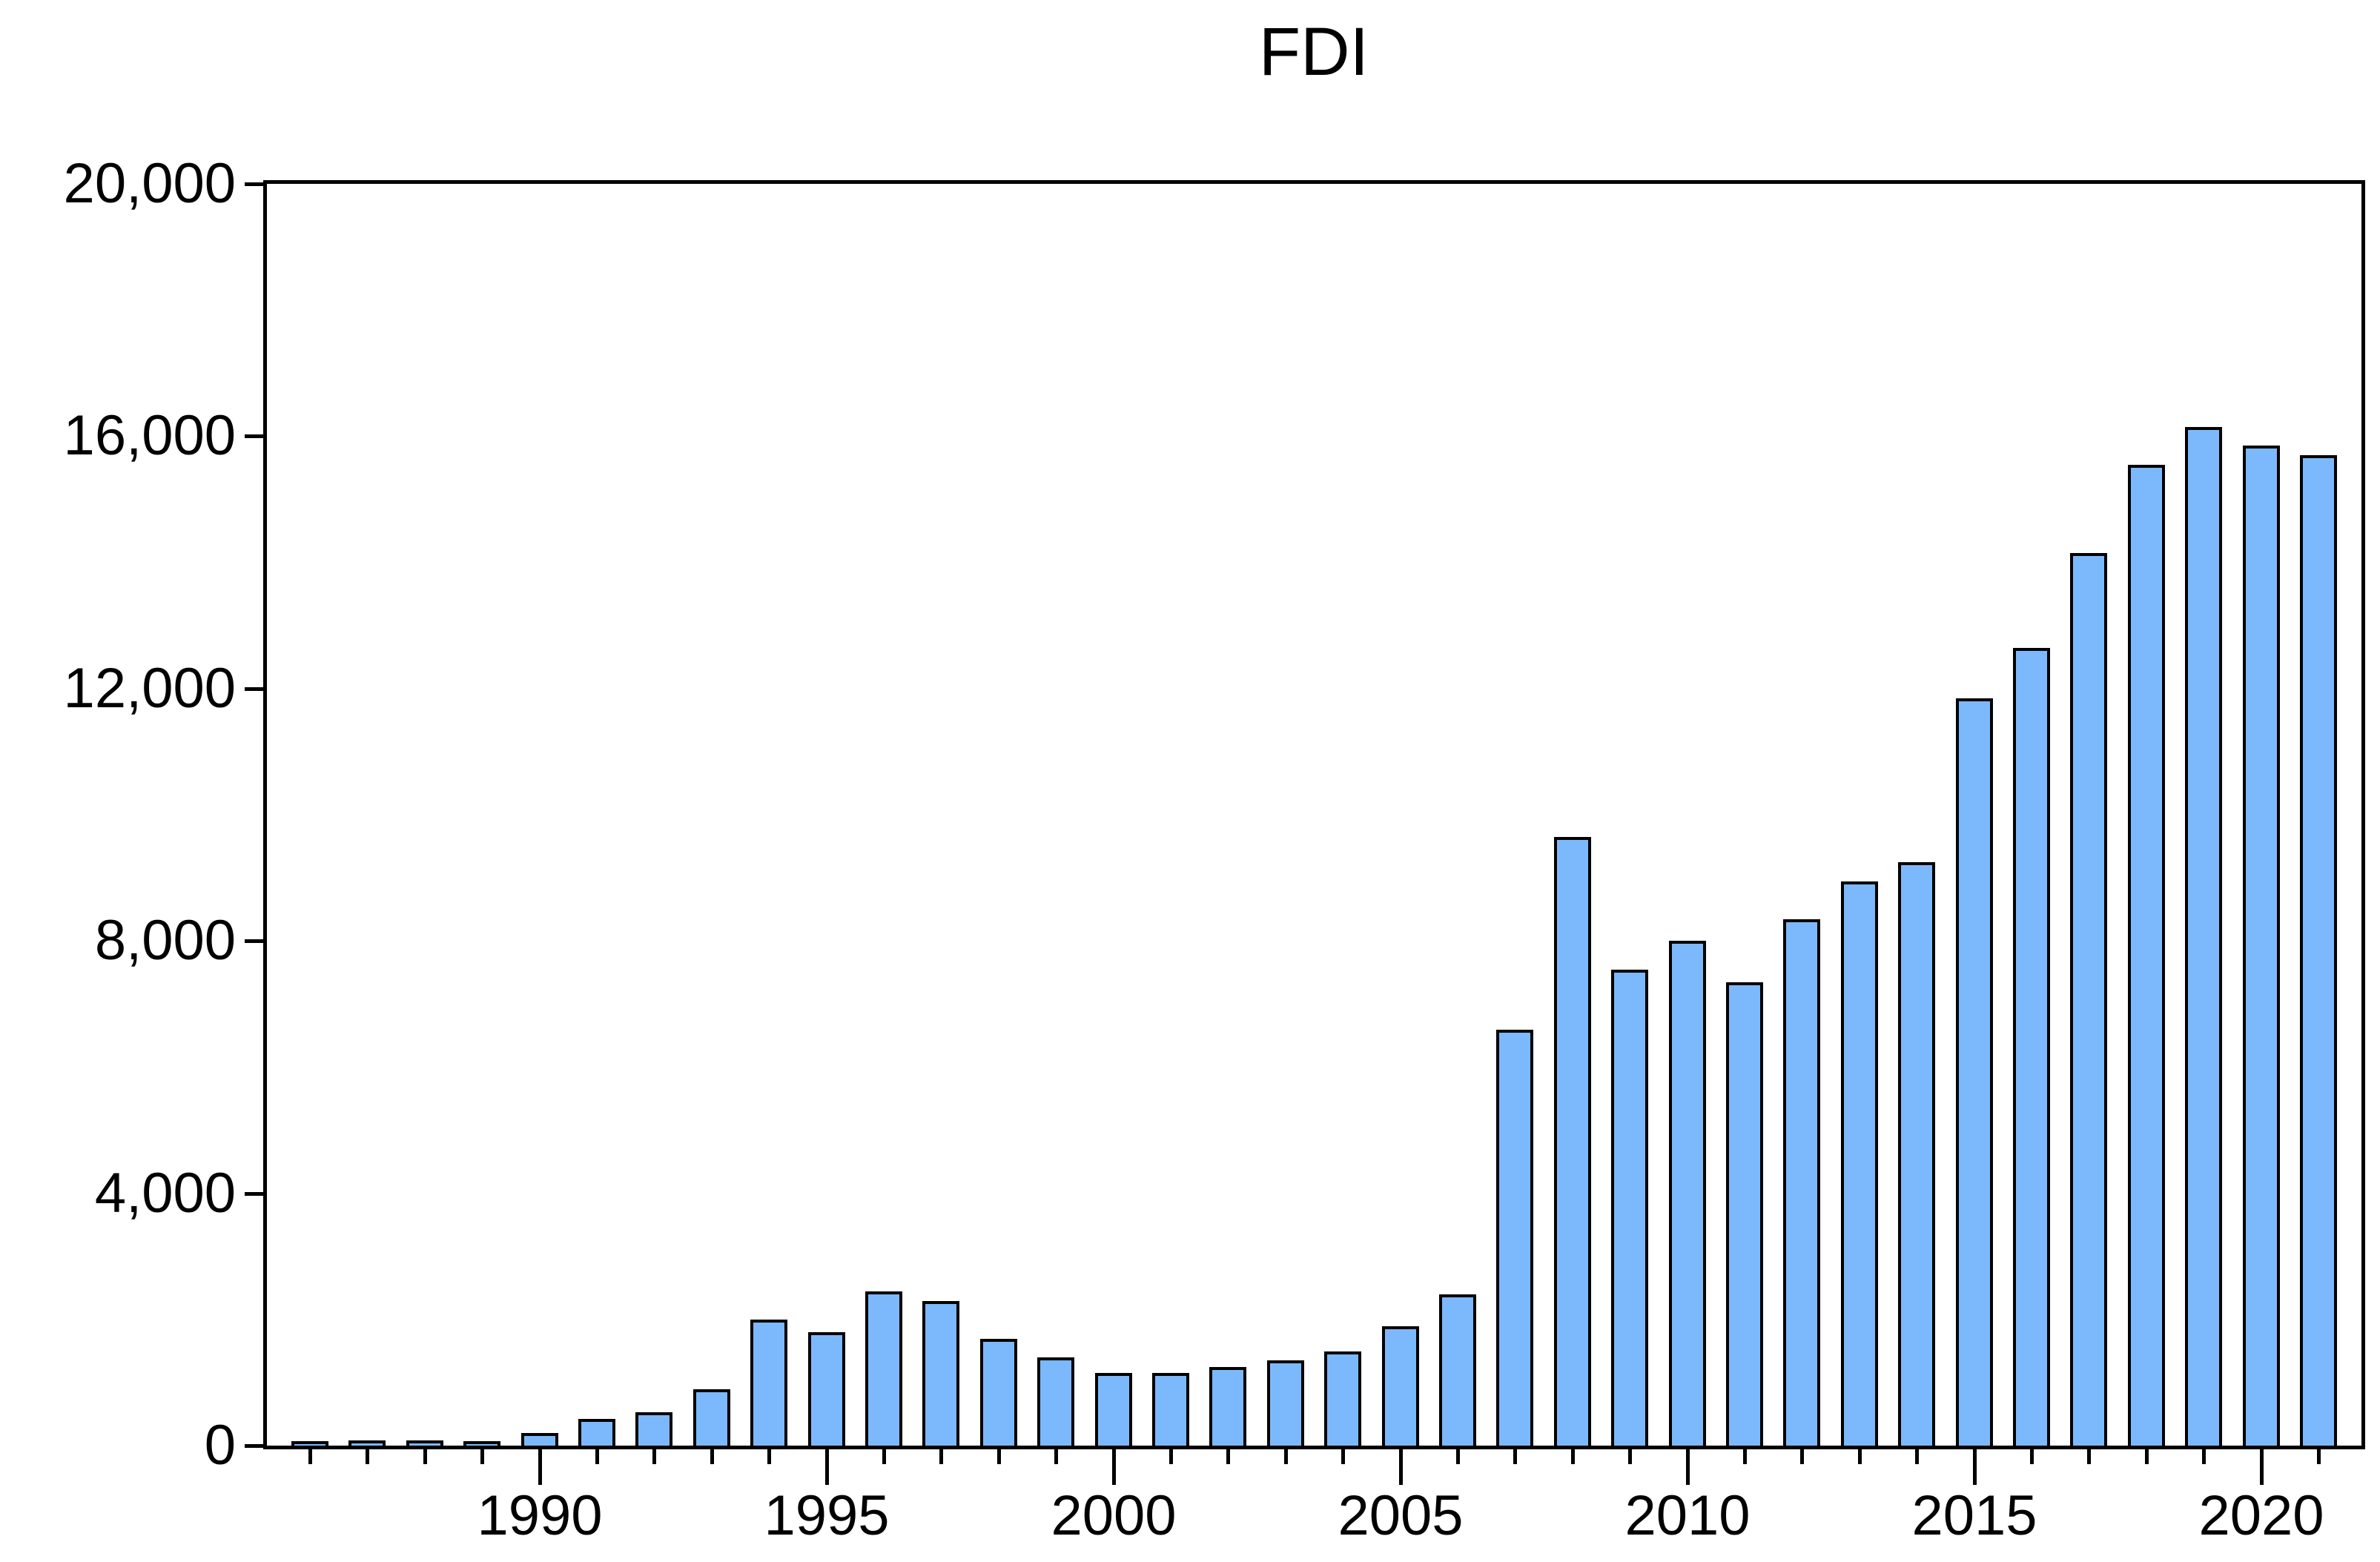 This screenshot has height=1562, width=2380. I want to click on bar-2021, so click(2319, 950).